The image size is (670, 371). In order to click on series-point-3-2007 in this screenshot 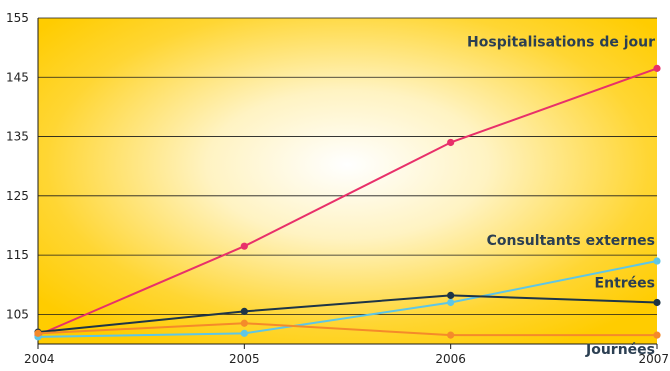, I will do `click(657, 335)`.